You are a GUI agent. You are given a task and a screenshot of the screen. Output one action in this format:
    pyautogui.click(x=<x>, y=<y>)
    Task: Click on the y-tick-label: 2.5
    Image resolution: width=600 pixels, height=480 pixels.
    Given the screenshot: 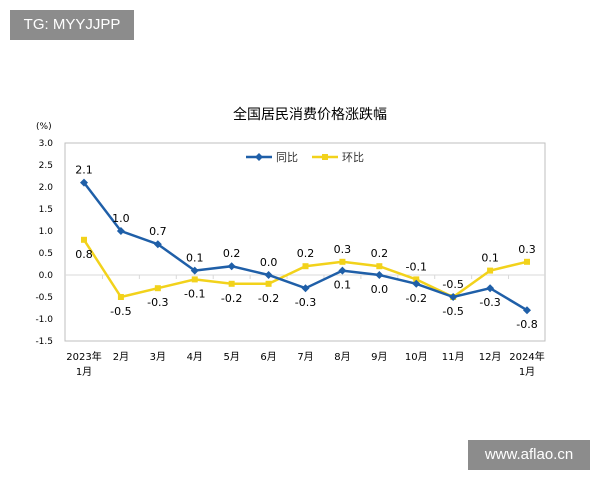 What is the action you would take?
    pyautogui.click(x=46, y=166)
    